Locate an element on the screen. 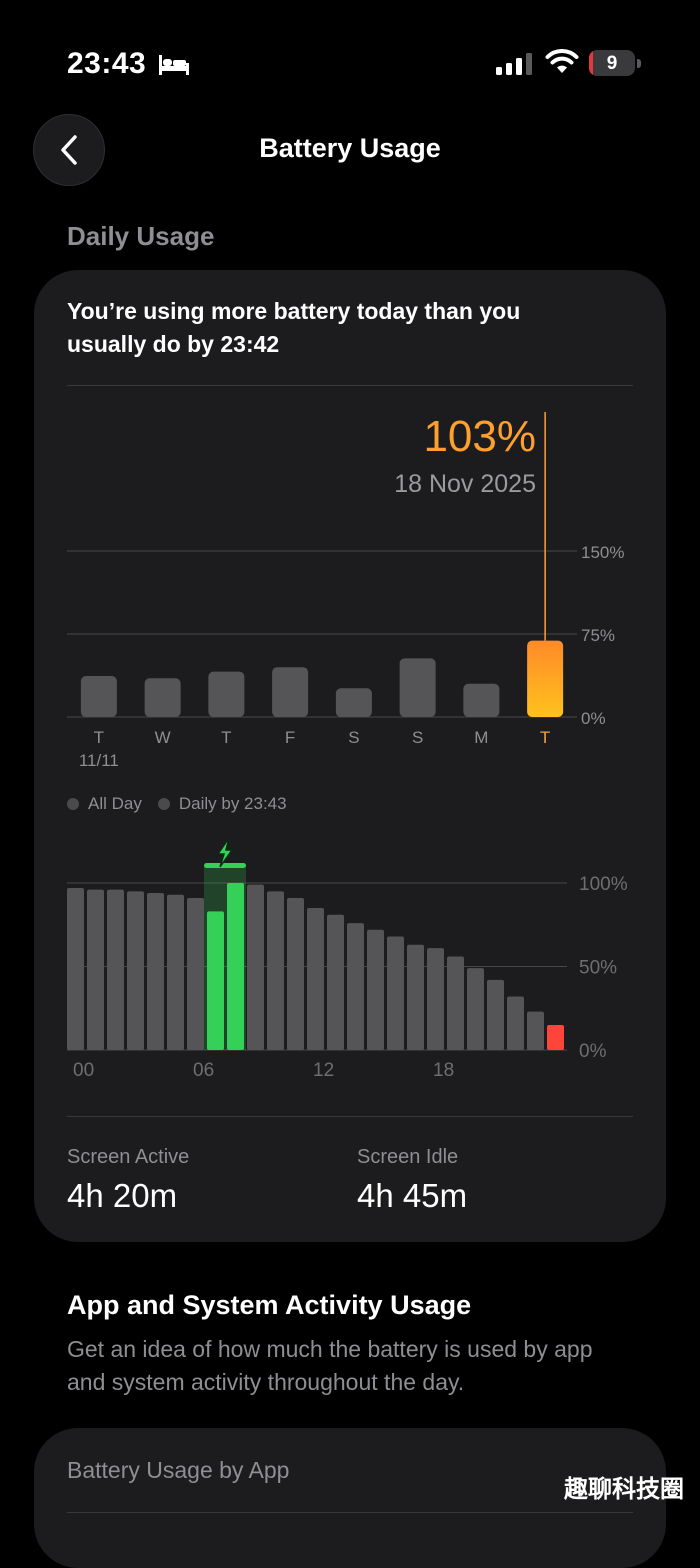 The image size is (700, 1568). cellular-signal-icon is located at coordinates (514, 64).